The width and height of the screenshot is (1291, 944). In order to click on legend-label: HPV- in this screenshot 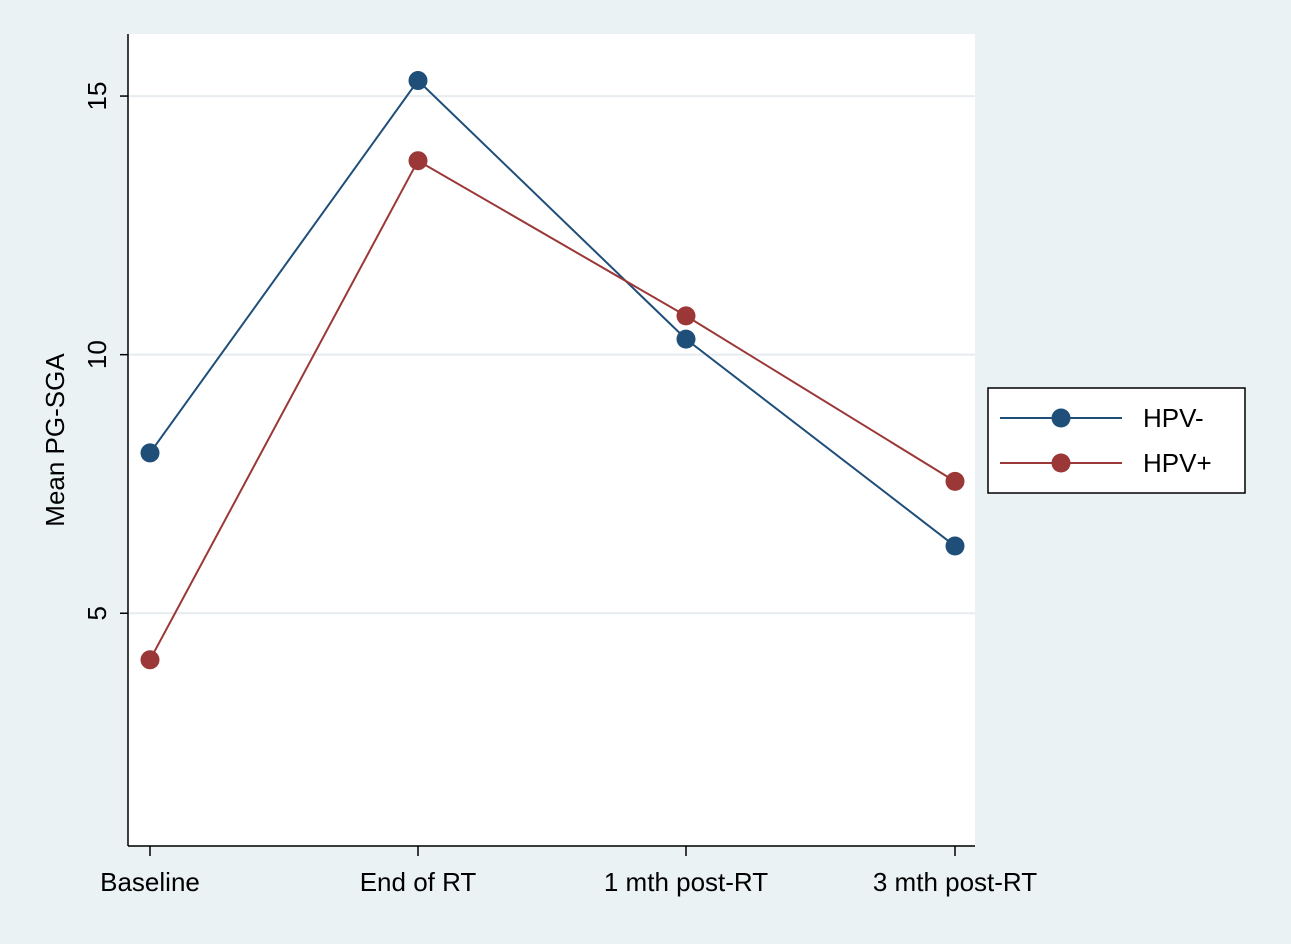, I will do `click(1173, 418)`.